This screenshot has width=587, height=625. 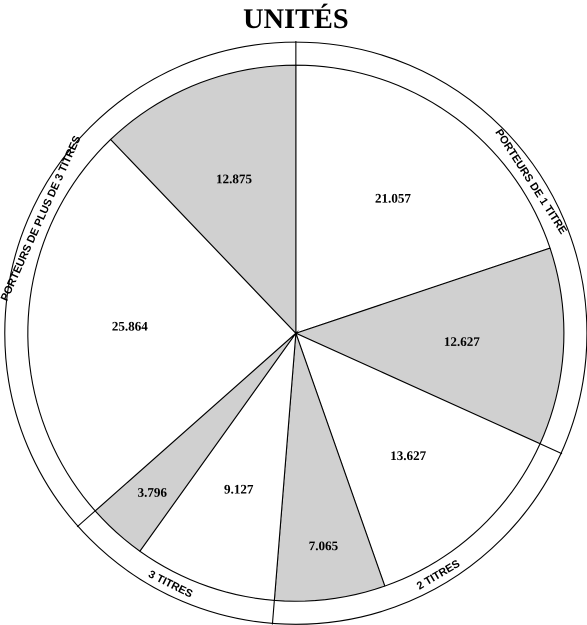 What do you see at coordinates (234, 179) in the screenshot?
I see `data-label: 12.875` at bounding box center [234, 179].